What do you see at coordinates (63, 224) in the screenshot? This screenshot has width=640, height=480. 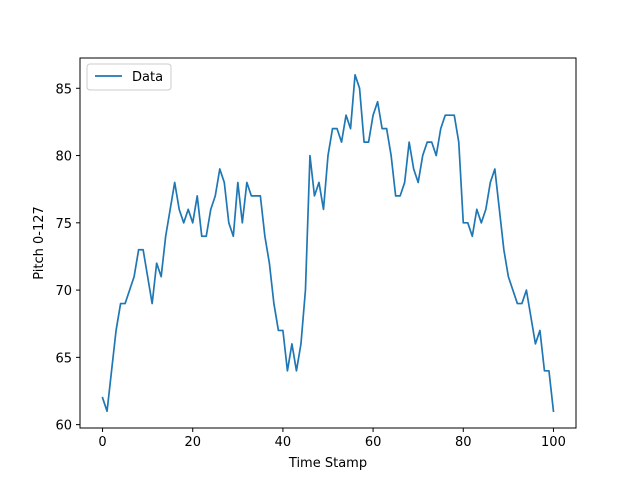 I see `y-tick-label: 75` at bounding box center [63, 224].